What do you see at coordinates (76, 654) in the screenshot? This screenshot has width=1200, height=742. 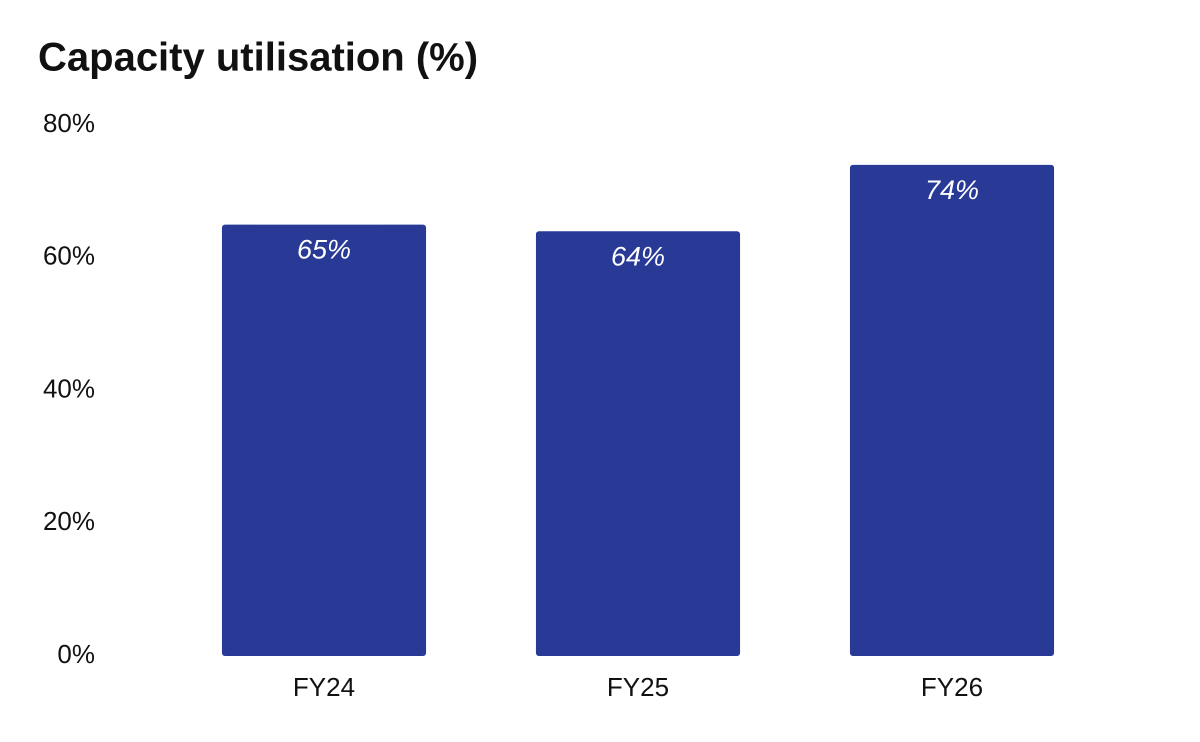 I see `y-tick-label: 0%` at bounding box center [76, 654].